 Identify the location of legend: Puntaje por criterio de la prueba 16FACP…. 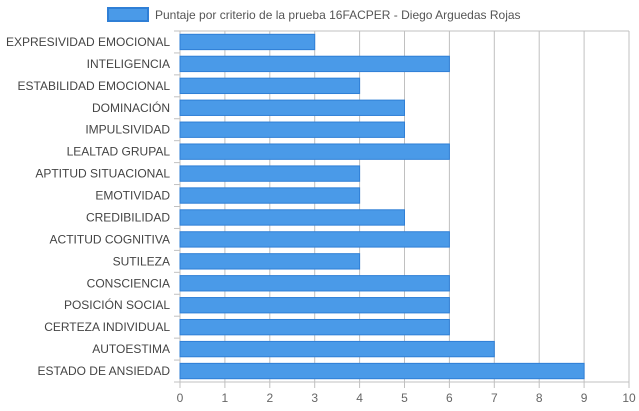
(314, 14).